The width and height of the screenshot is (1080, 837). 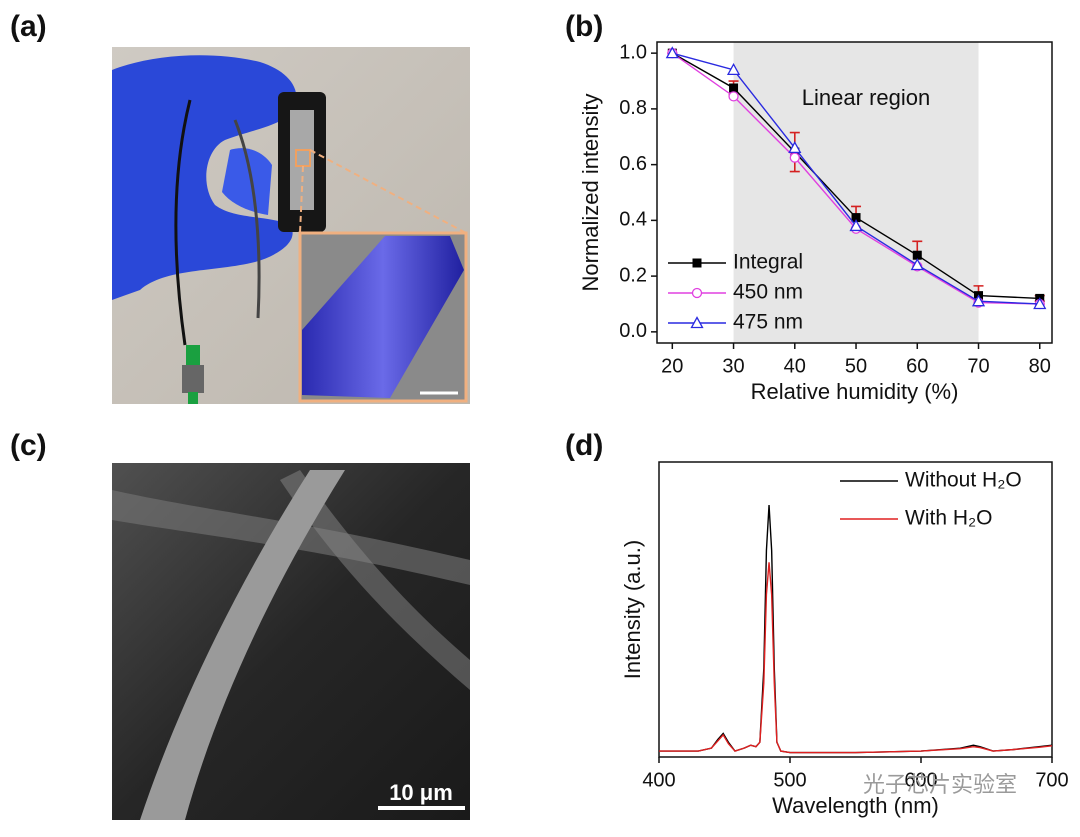 I want to click on x-tick-label: 40, so click(x=795, y=366).